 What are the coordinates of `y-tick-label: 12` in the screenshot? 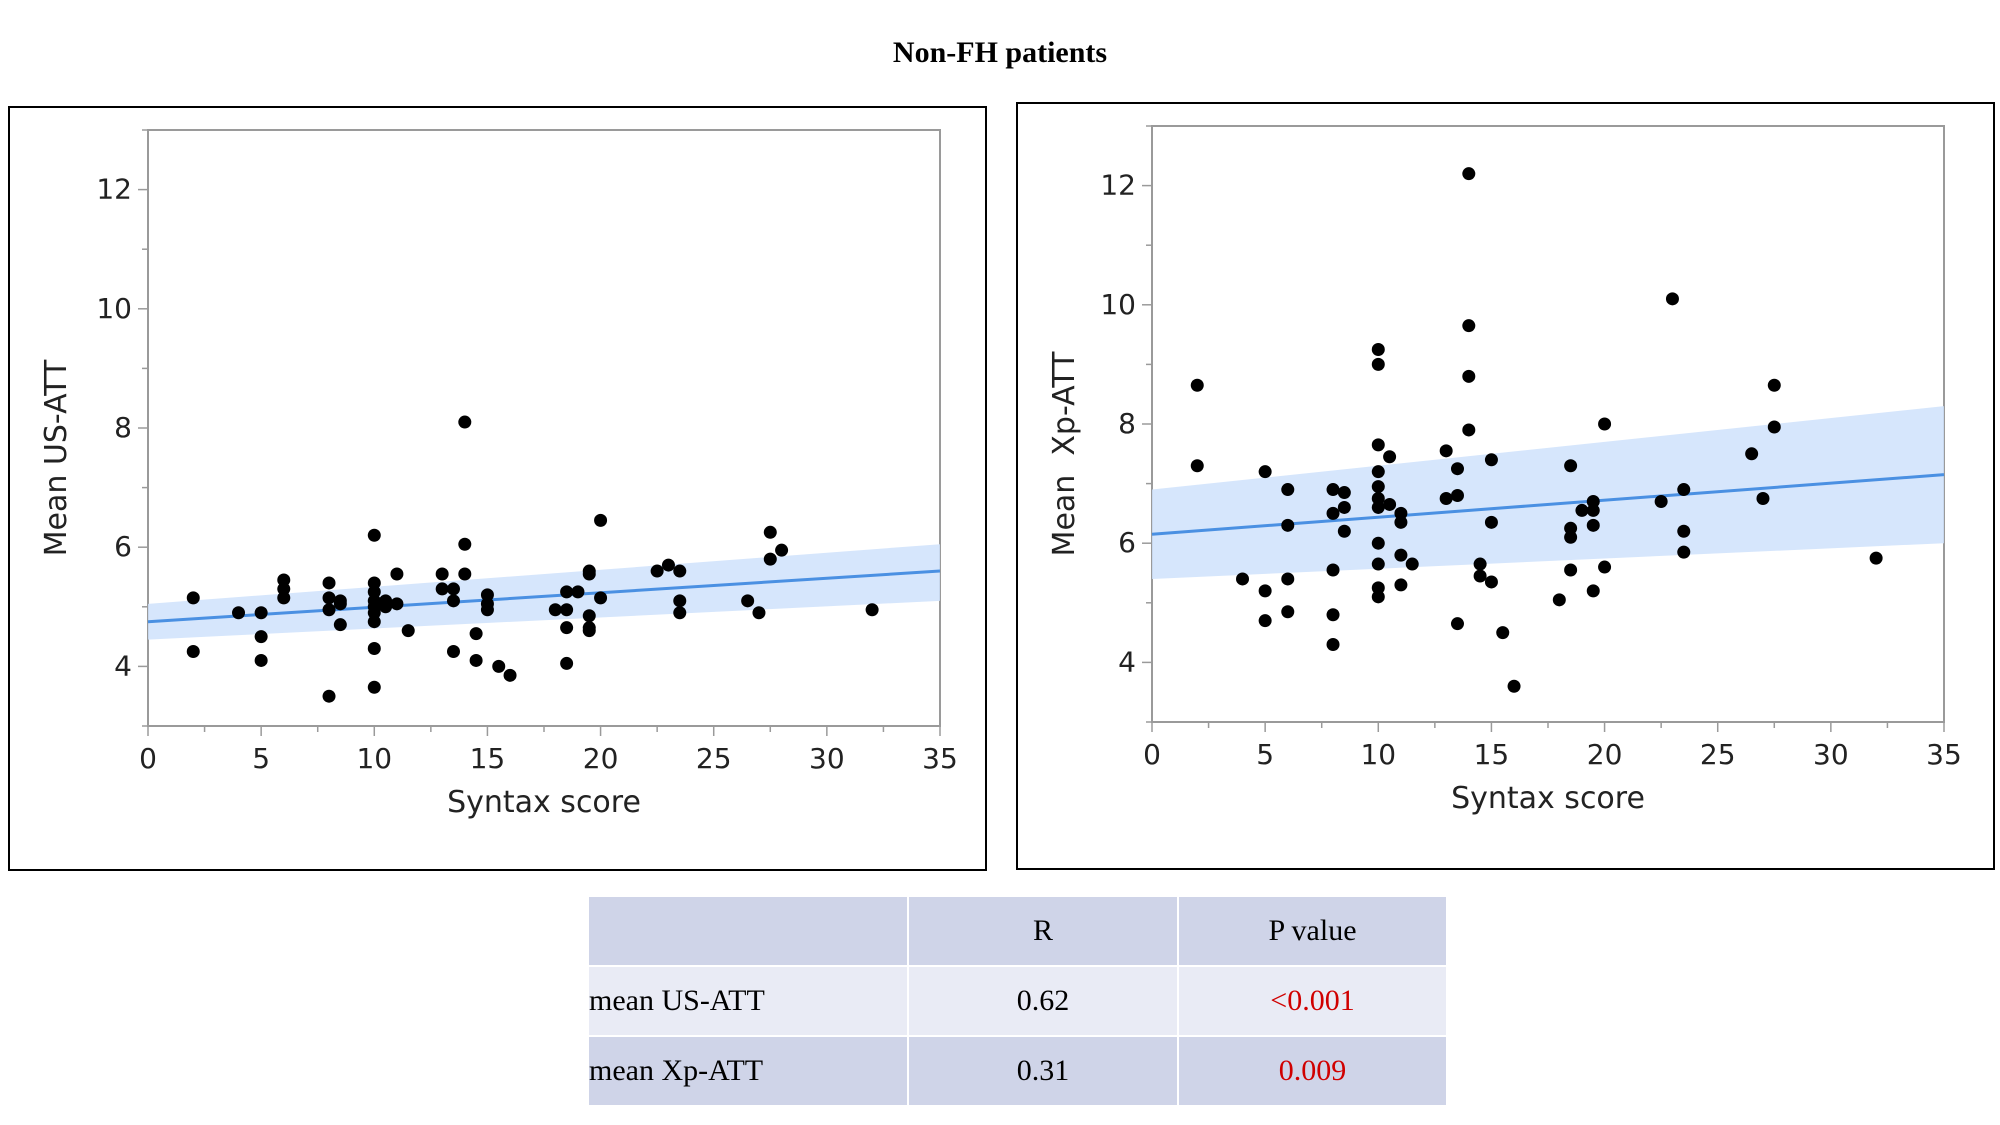 It's located at (114, 189).